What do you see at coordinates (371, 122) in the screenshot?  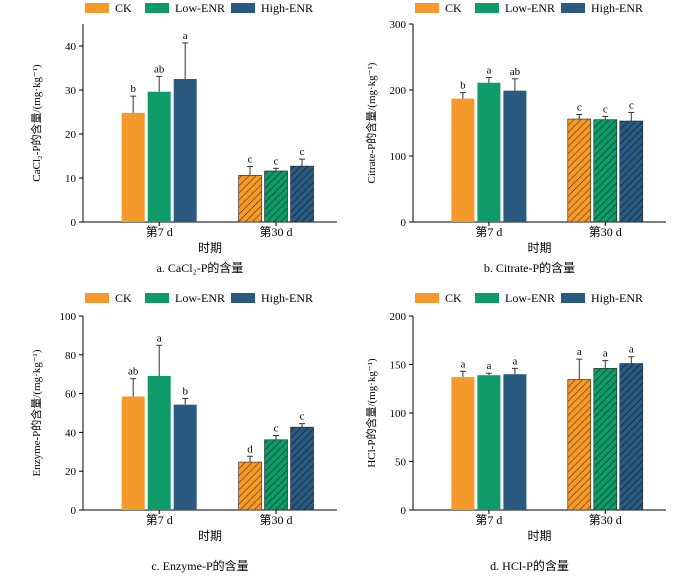 I see `y-axis-label: Citrate-P的含量/(mg·kg⁻¹)` at bounding box center [371, 122].